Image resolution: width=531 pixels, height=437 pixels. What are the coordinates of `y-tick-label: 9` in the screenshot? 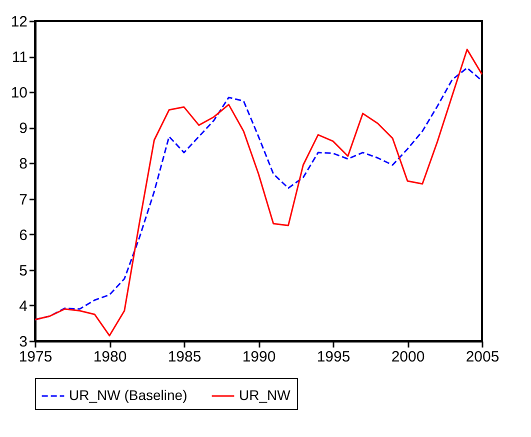 It's located at (23, 129).